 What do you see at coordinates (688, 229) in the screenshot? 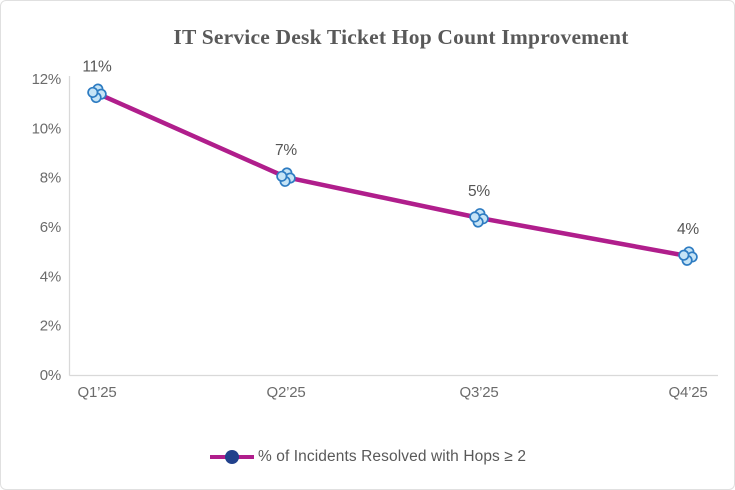
I see `data-point-label: 4%` at bounding box center [688, 229].